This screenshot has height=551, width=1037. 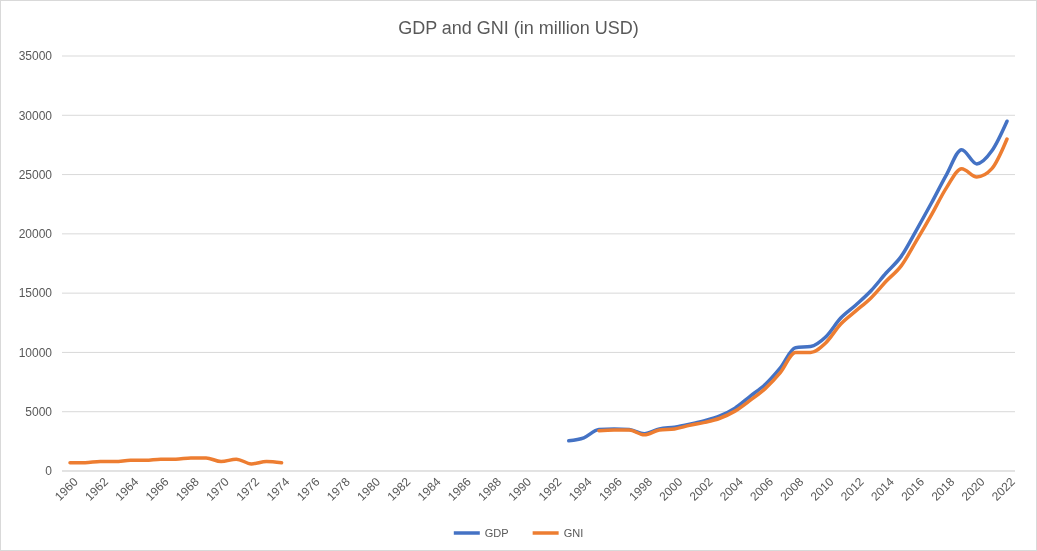 What do you see at coordinates (35, 115) in the screenshot?
I see `y-tick-label: 30000` at bounding box center [35, 115].